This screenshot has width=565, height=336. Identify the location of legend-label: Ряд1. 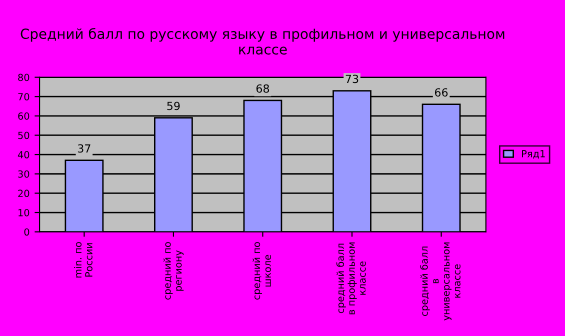
(533, 154).